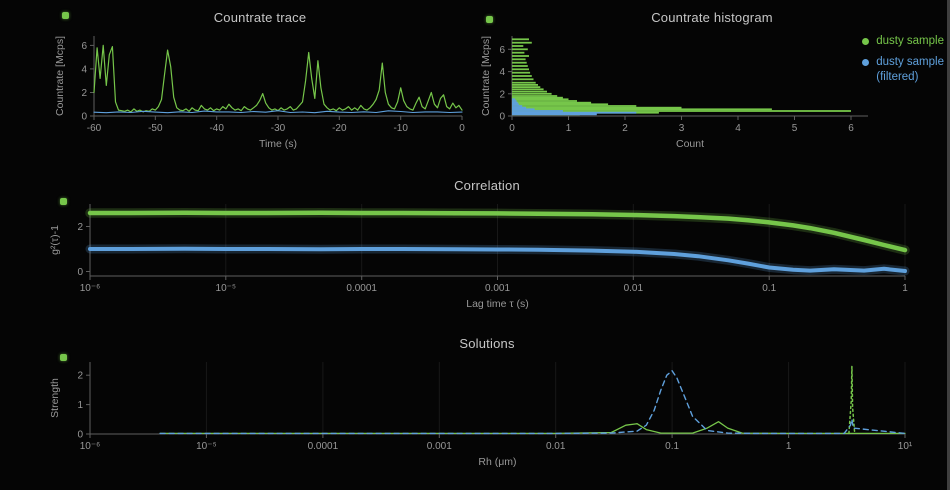  I want to click on svg-text: g²(τ)-1, so click(55, 240).